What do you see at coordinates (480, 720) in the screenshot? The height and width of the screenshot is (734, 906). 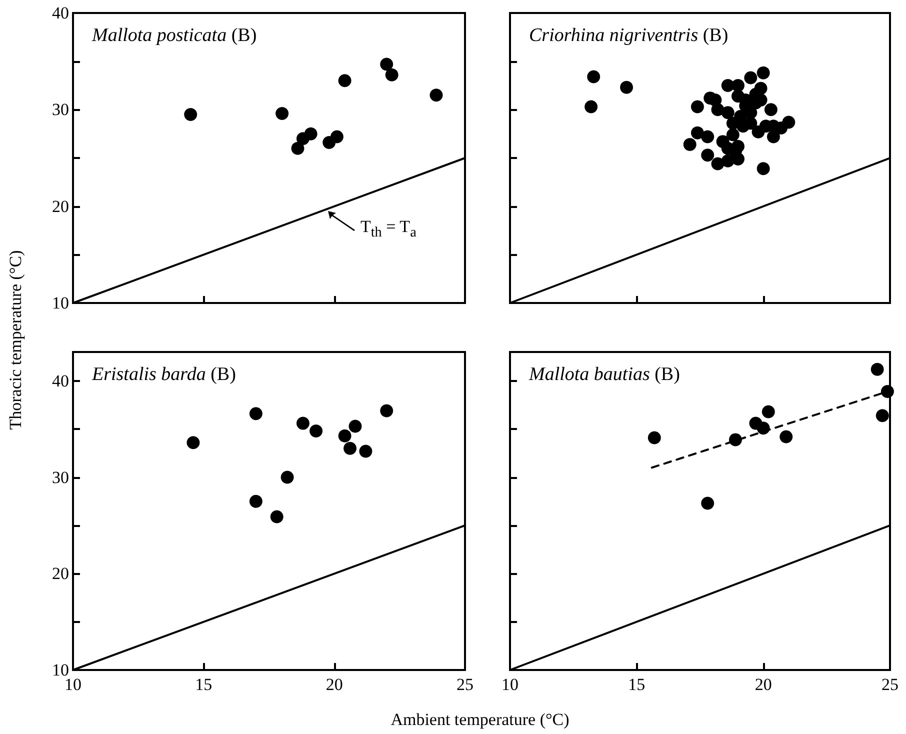 I see `x-axis-title: Ambient temperature (°C)` at bounding box center [480, 720].